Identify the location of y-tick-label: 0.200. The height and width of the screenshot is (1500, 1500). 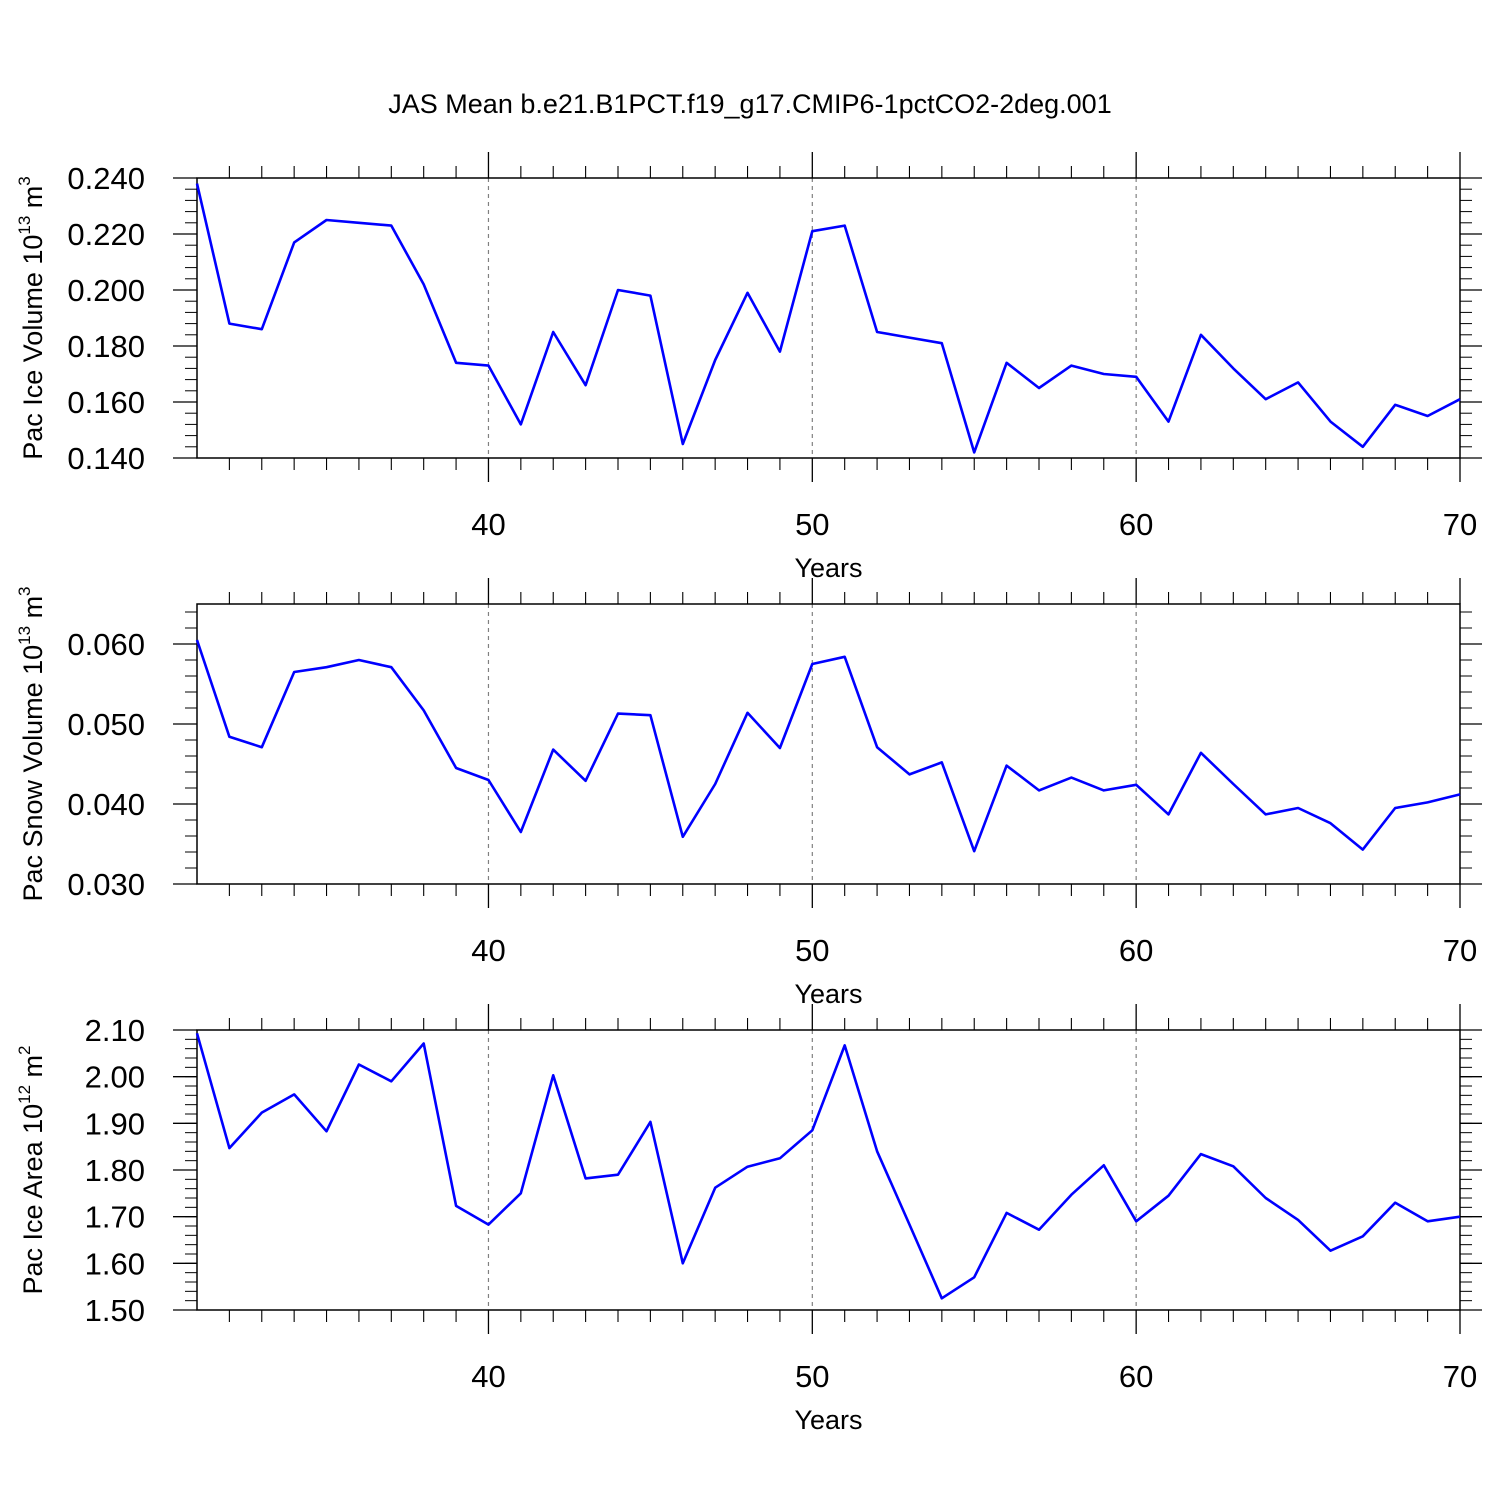
(106, 290).